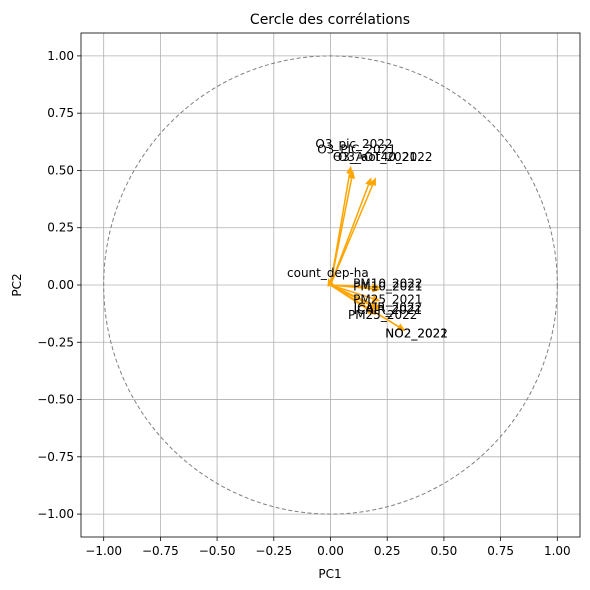 This screenshot has width=590, height=590. Describe the element at coordinates (377, 157) in the screenshot. I see `vector-label: O3_aot_2021` at that location.